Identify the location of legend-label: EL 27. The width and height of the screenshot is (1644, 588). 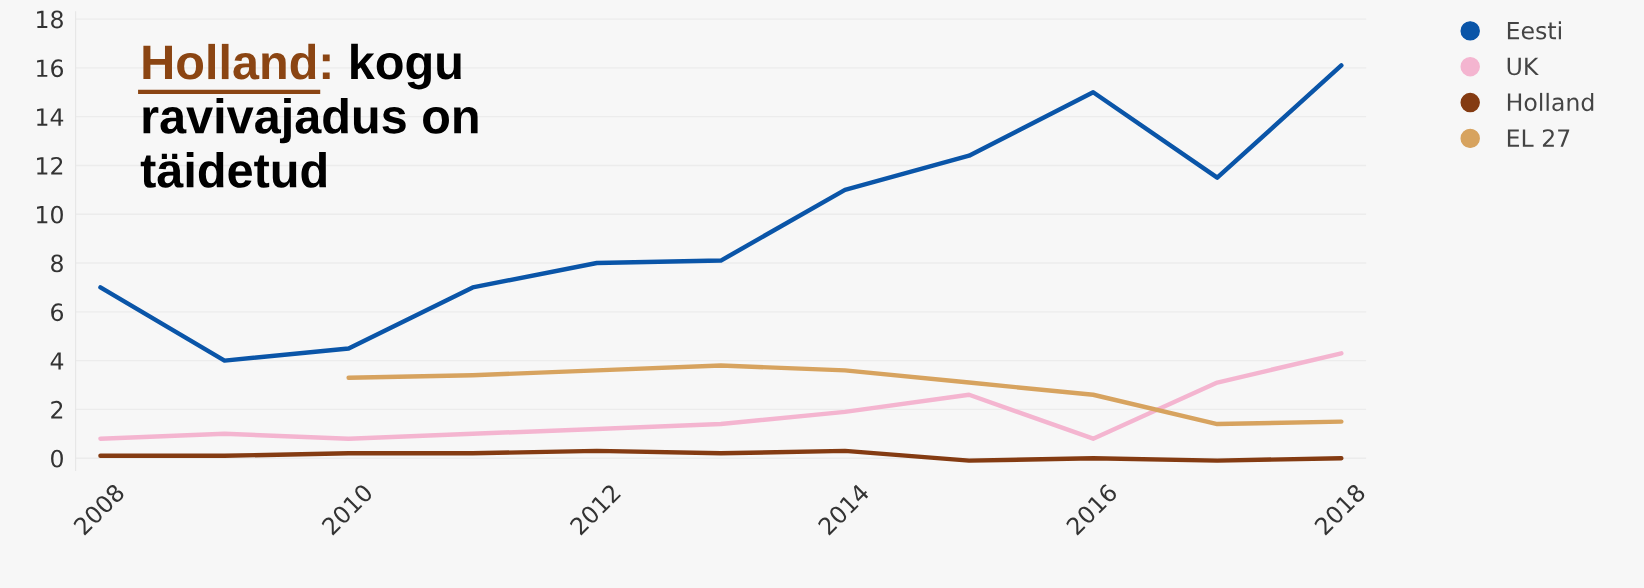
(1538, 138).